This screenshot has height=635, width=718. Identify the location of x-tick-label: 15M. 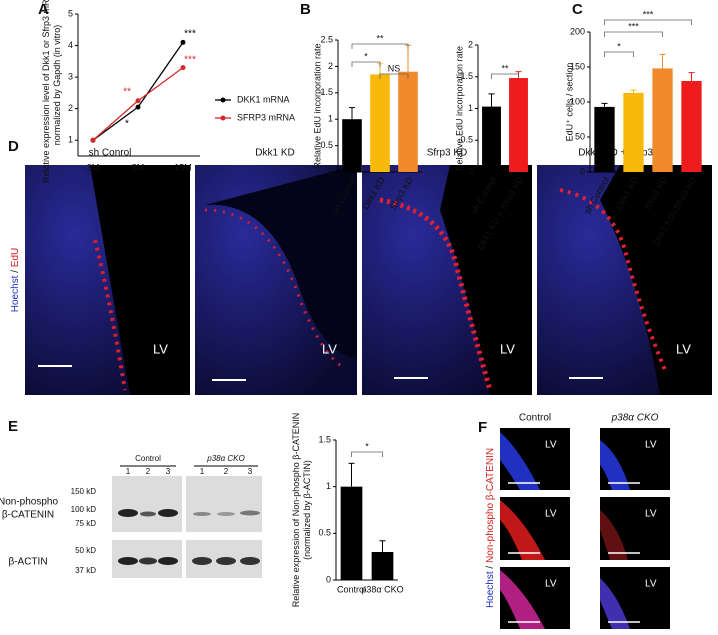
(183, 167).